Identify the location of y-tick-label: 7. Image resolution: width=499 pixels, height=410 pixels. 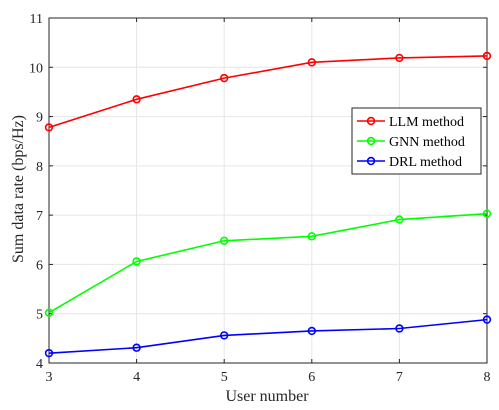
(39, 216).